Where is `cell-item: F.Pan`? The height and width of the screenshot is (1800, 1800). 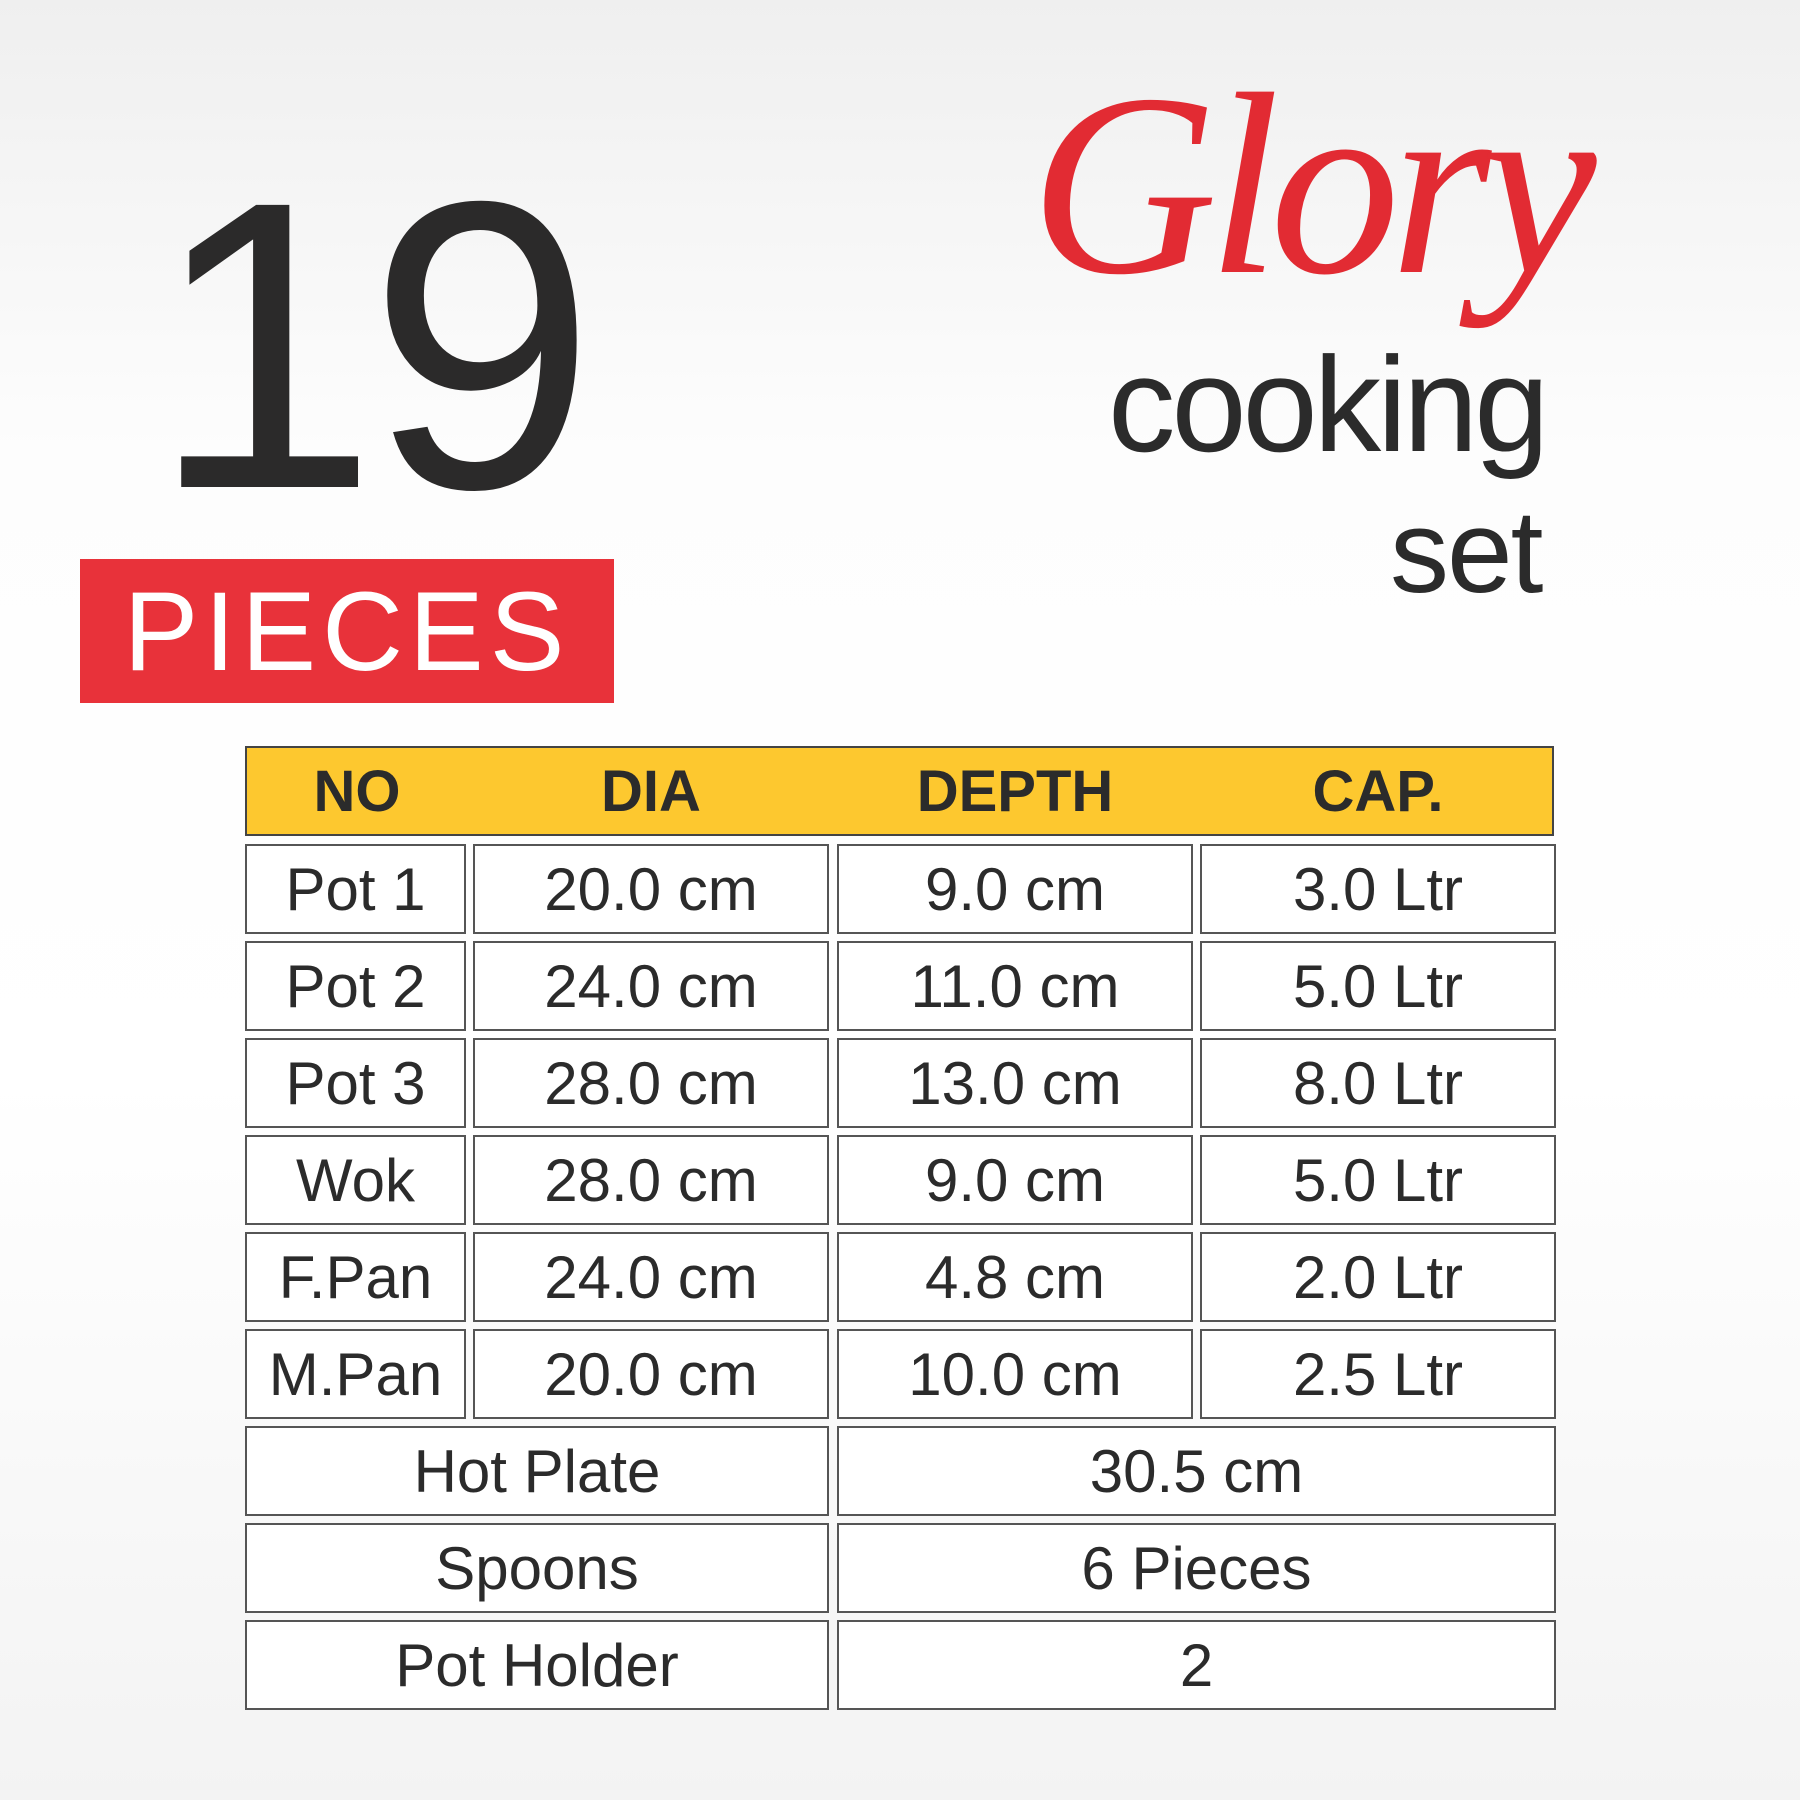
cell-item: F.Pan is located at coordinates (355, 1277).